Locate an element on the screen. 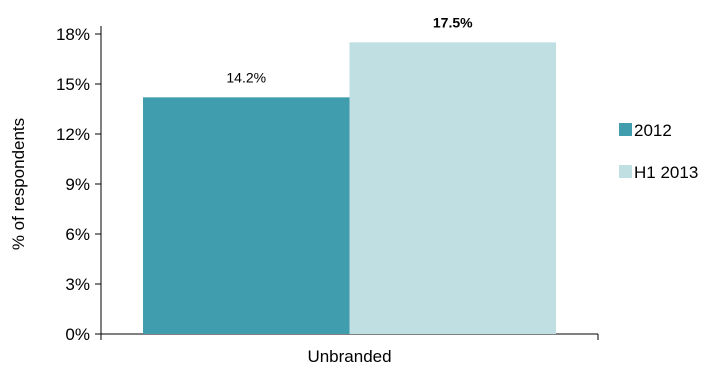 Image resolution: width=716 pixels, height=370 pixels. legend-label: H1 2013 is located at coordinates (666, 172).